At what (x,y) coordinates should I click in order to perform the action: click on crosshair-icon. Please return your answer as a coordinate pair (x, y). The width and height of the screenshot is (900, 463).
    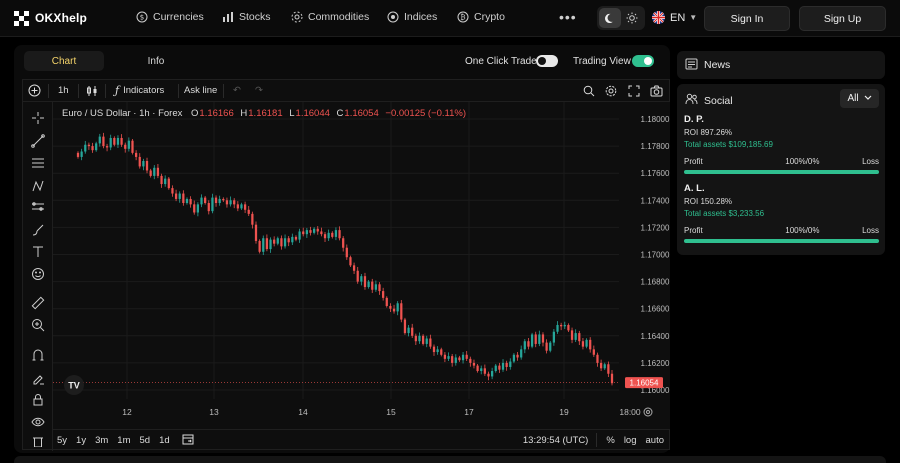
    Looking at the image, I should click on (38, 118).